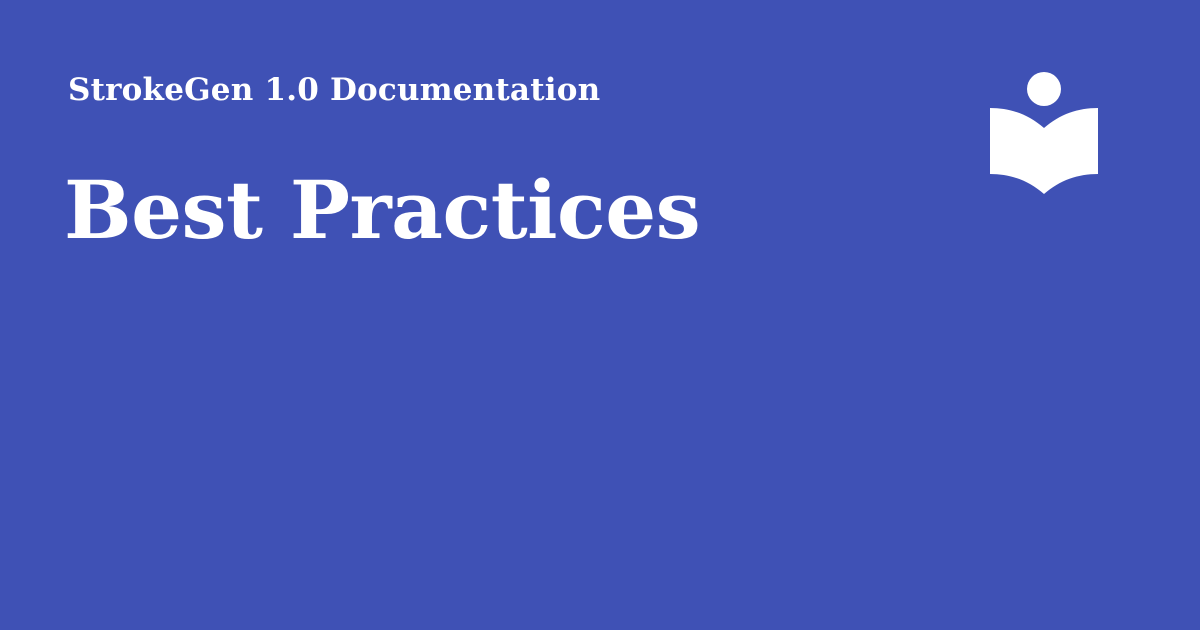  I want to click on page-title: Best Practices, so click(382, 210).